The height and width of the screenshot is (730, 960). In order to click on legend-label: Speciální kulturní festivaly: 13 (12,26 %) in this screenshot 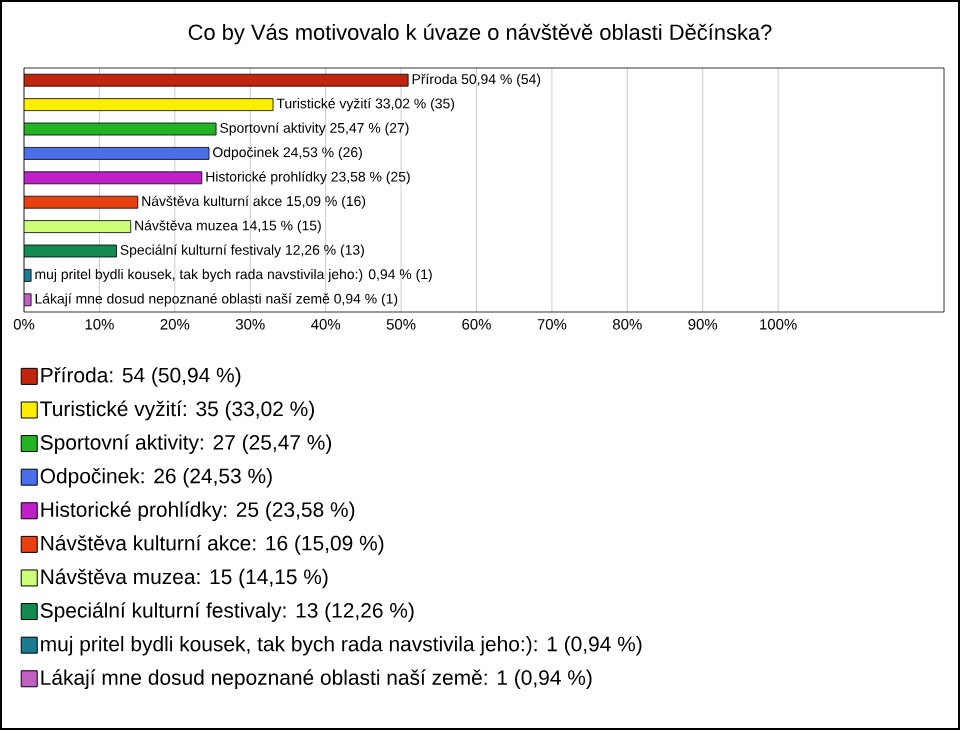, I will do `click(227, 612)`.